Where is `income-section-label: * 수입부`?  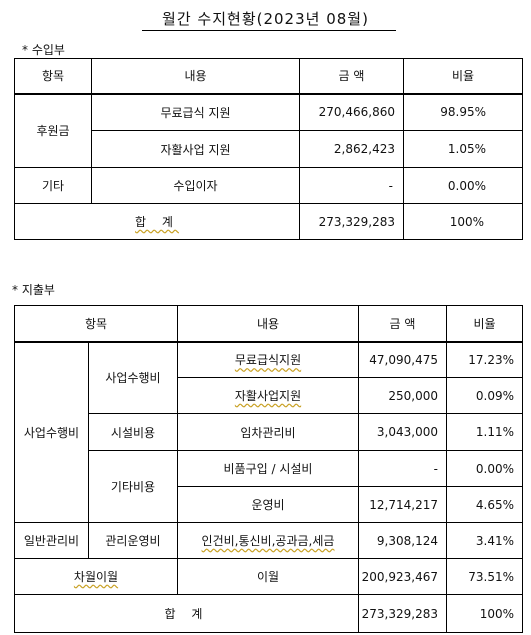 income-section-label: * 수입부 is located at coordinates (43, 50).